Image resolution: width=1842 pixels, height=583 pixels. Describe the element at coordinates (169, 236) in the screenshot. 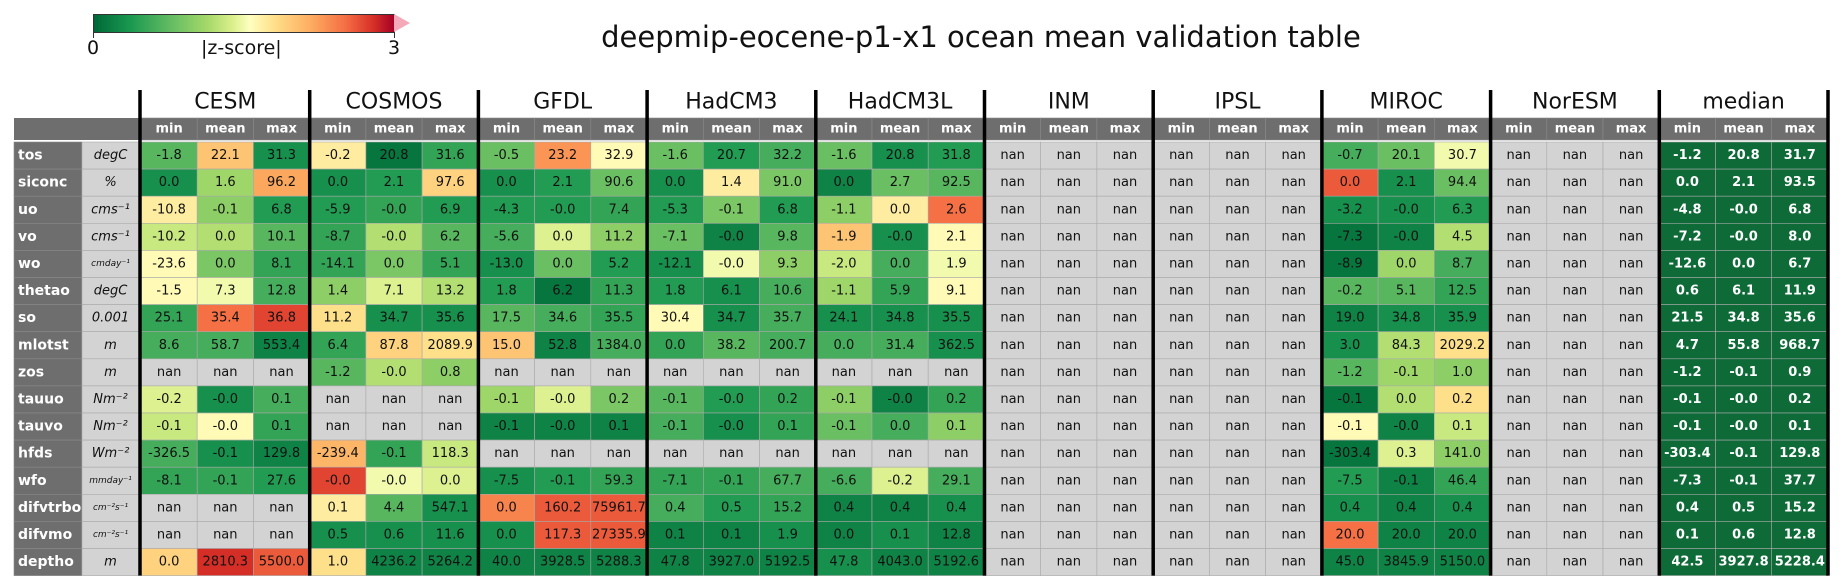

I see `cell-value: -10.2` at that location.